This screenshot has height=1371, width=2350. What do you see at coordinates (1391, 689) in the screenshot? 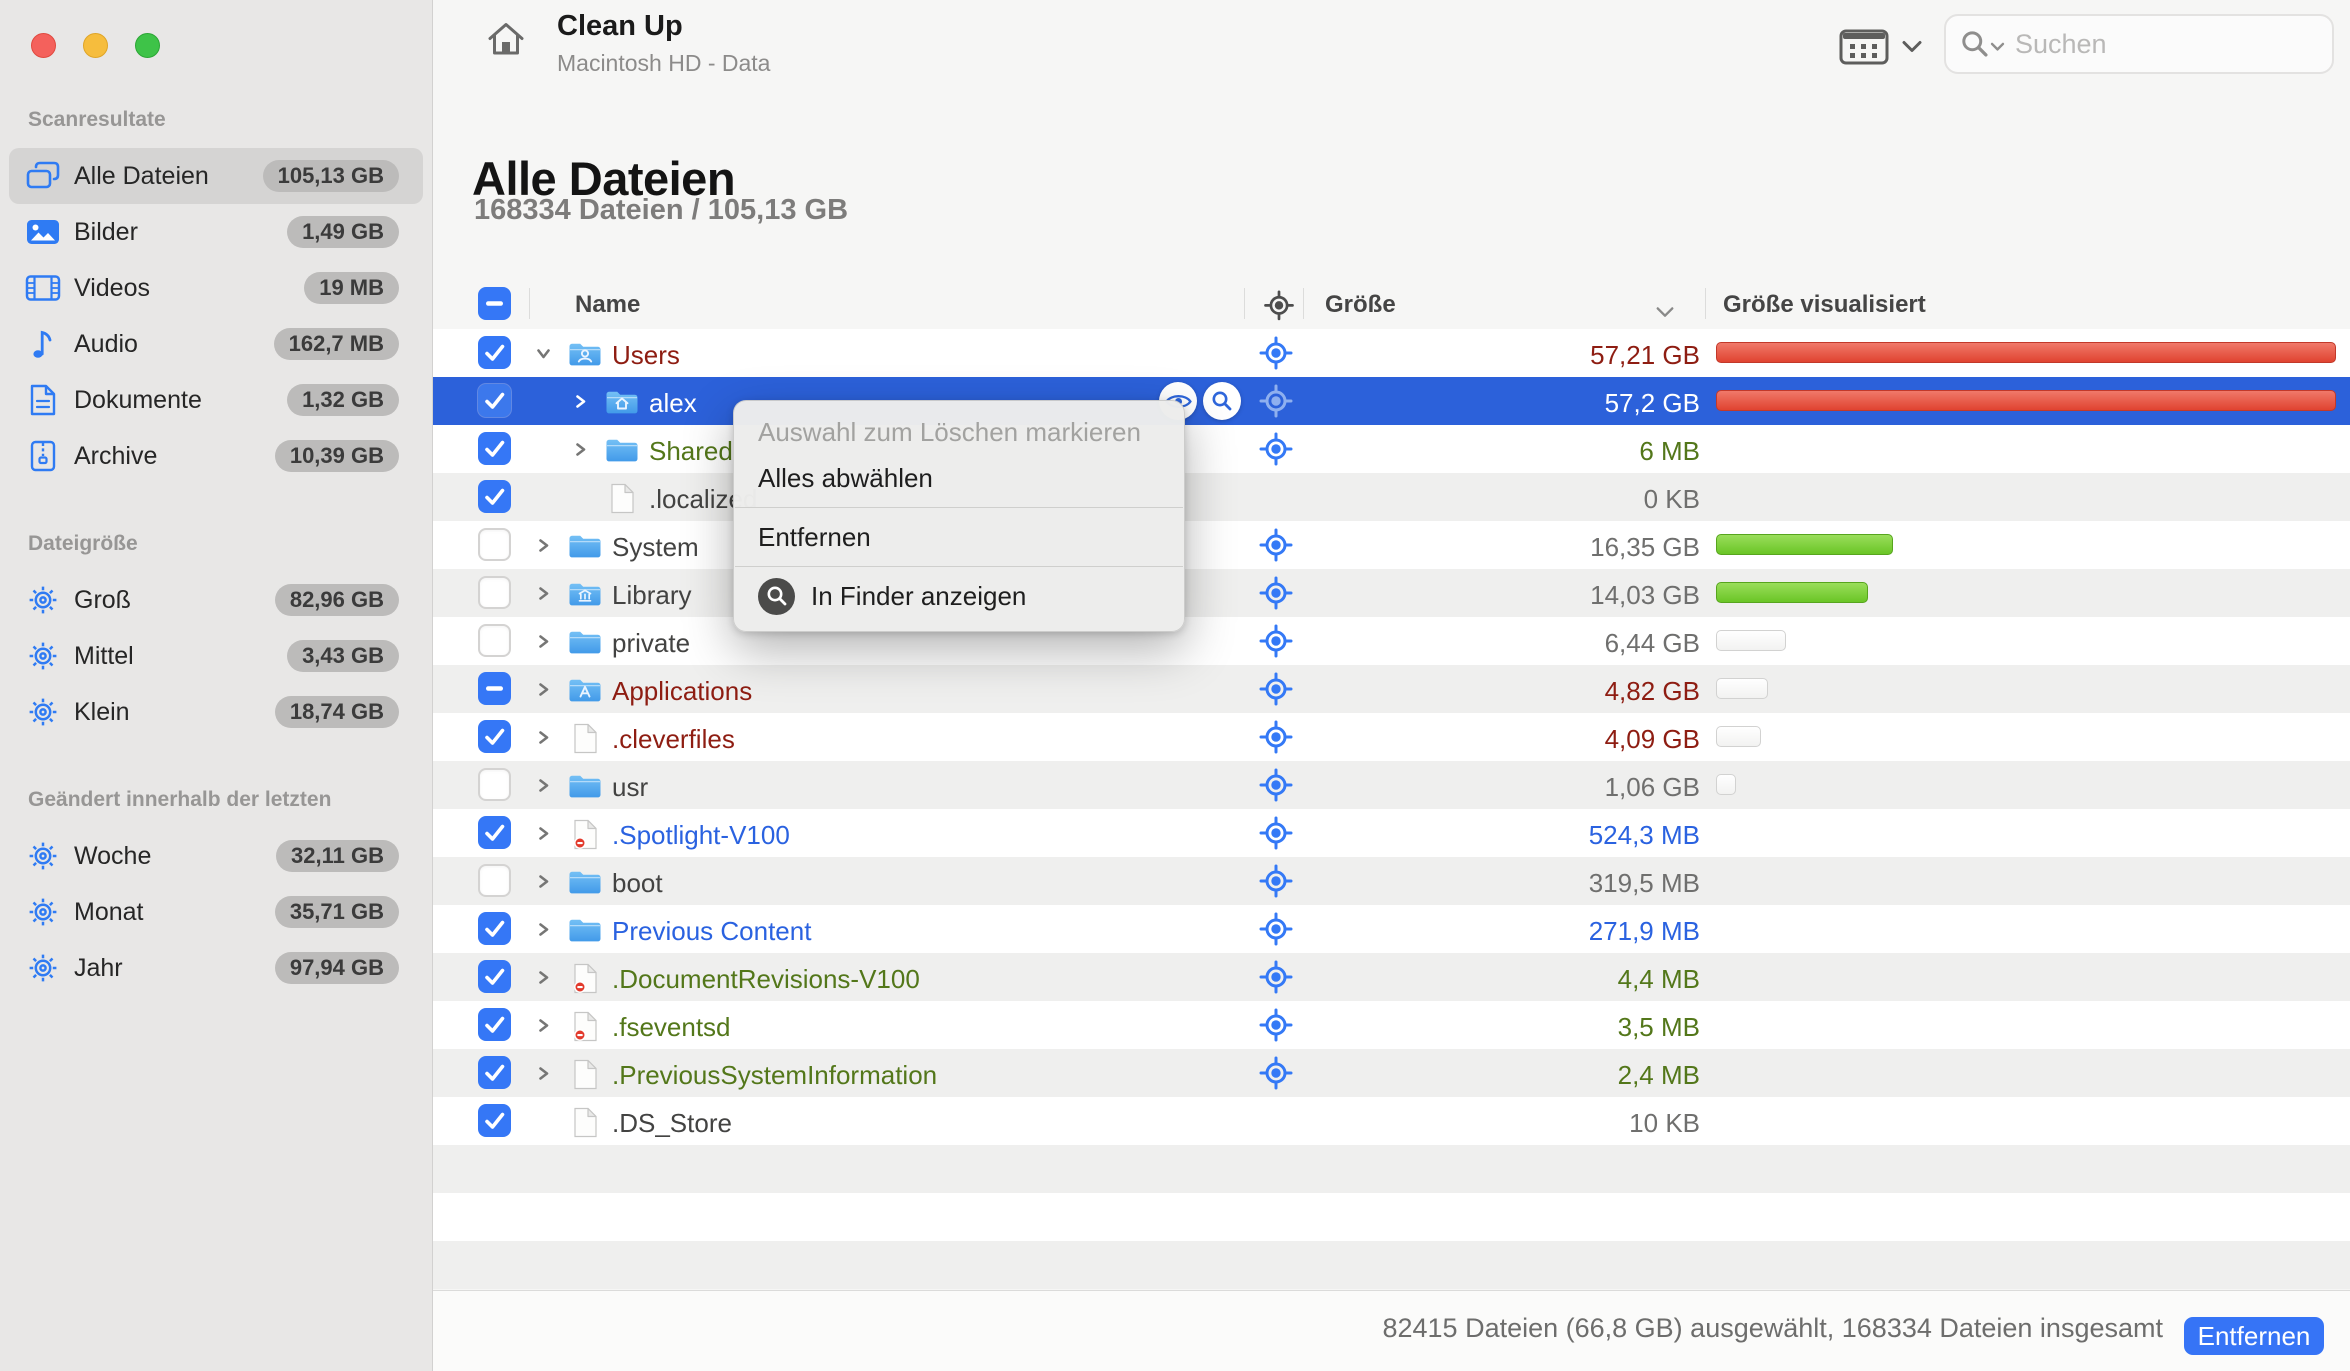
I see `table-row-applications: Applications 4,82 GB` at bounding box center [1391, 689].